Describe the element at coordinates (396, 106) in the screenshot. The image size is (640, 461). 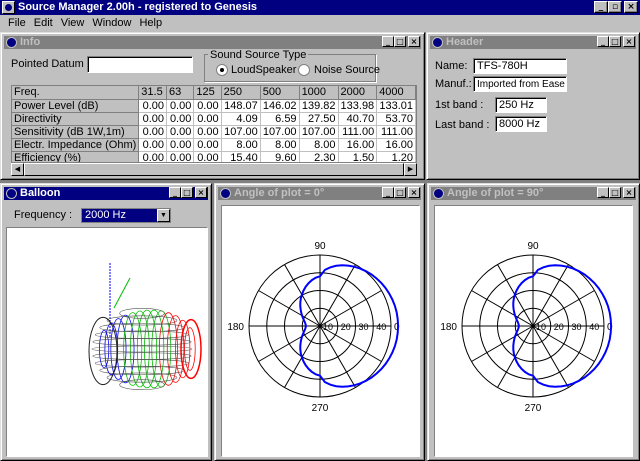
I see `table-cell: 133.01` at that location.